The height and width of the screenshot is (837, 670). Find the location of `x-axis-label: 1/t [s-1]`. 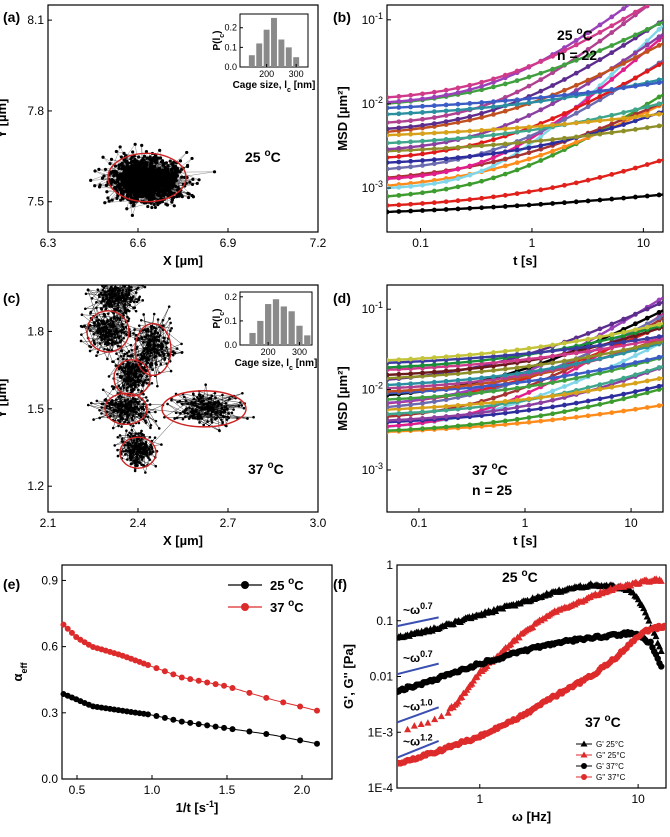

x-axis-label: 1/t [s-1] is located at coordinates (197, 807).